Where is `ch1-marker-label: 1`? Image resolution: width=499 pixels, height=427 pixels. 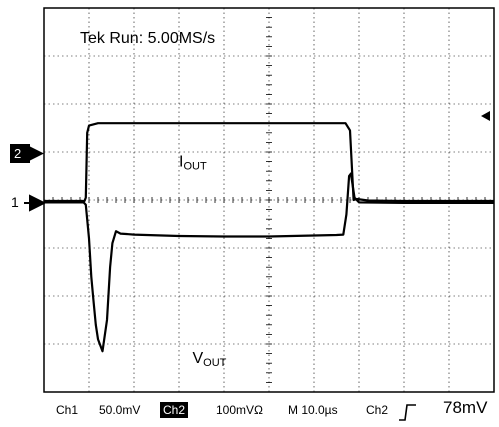 ch1-marker-label: 1 is located at coordinates (15, 202).